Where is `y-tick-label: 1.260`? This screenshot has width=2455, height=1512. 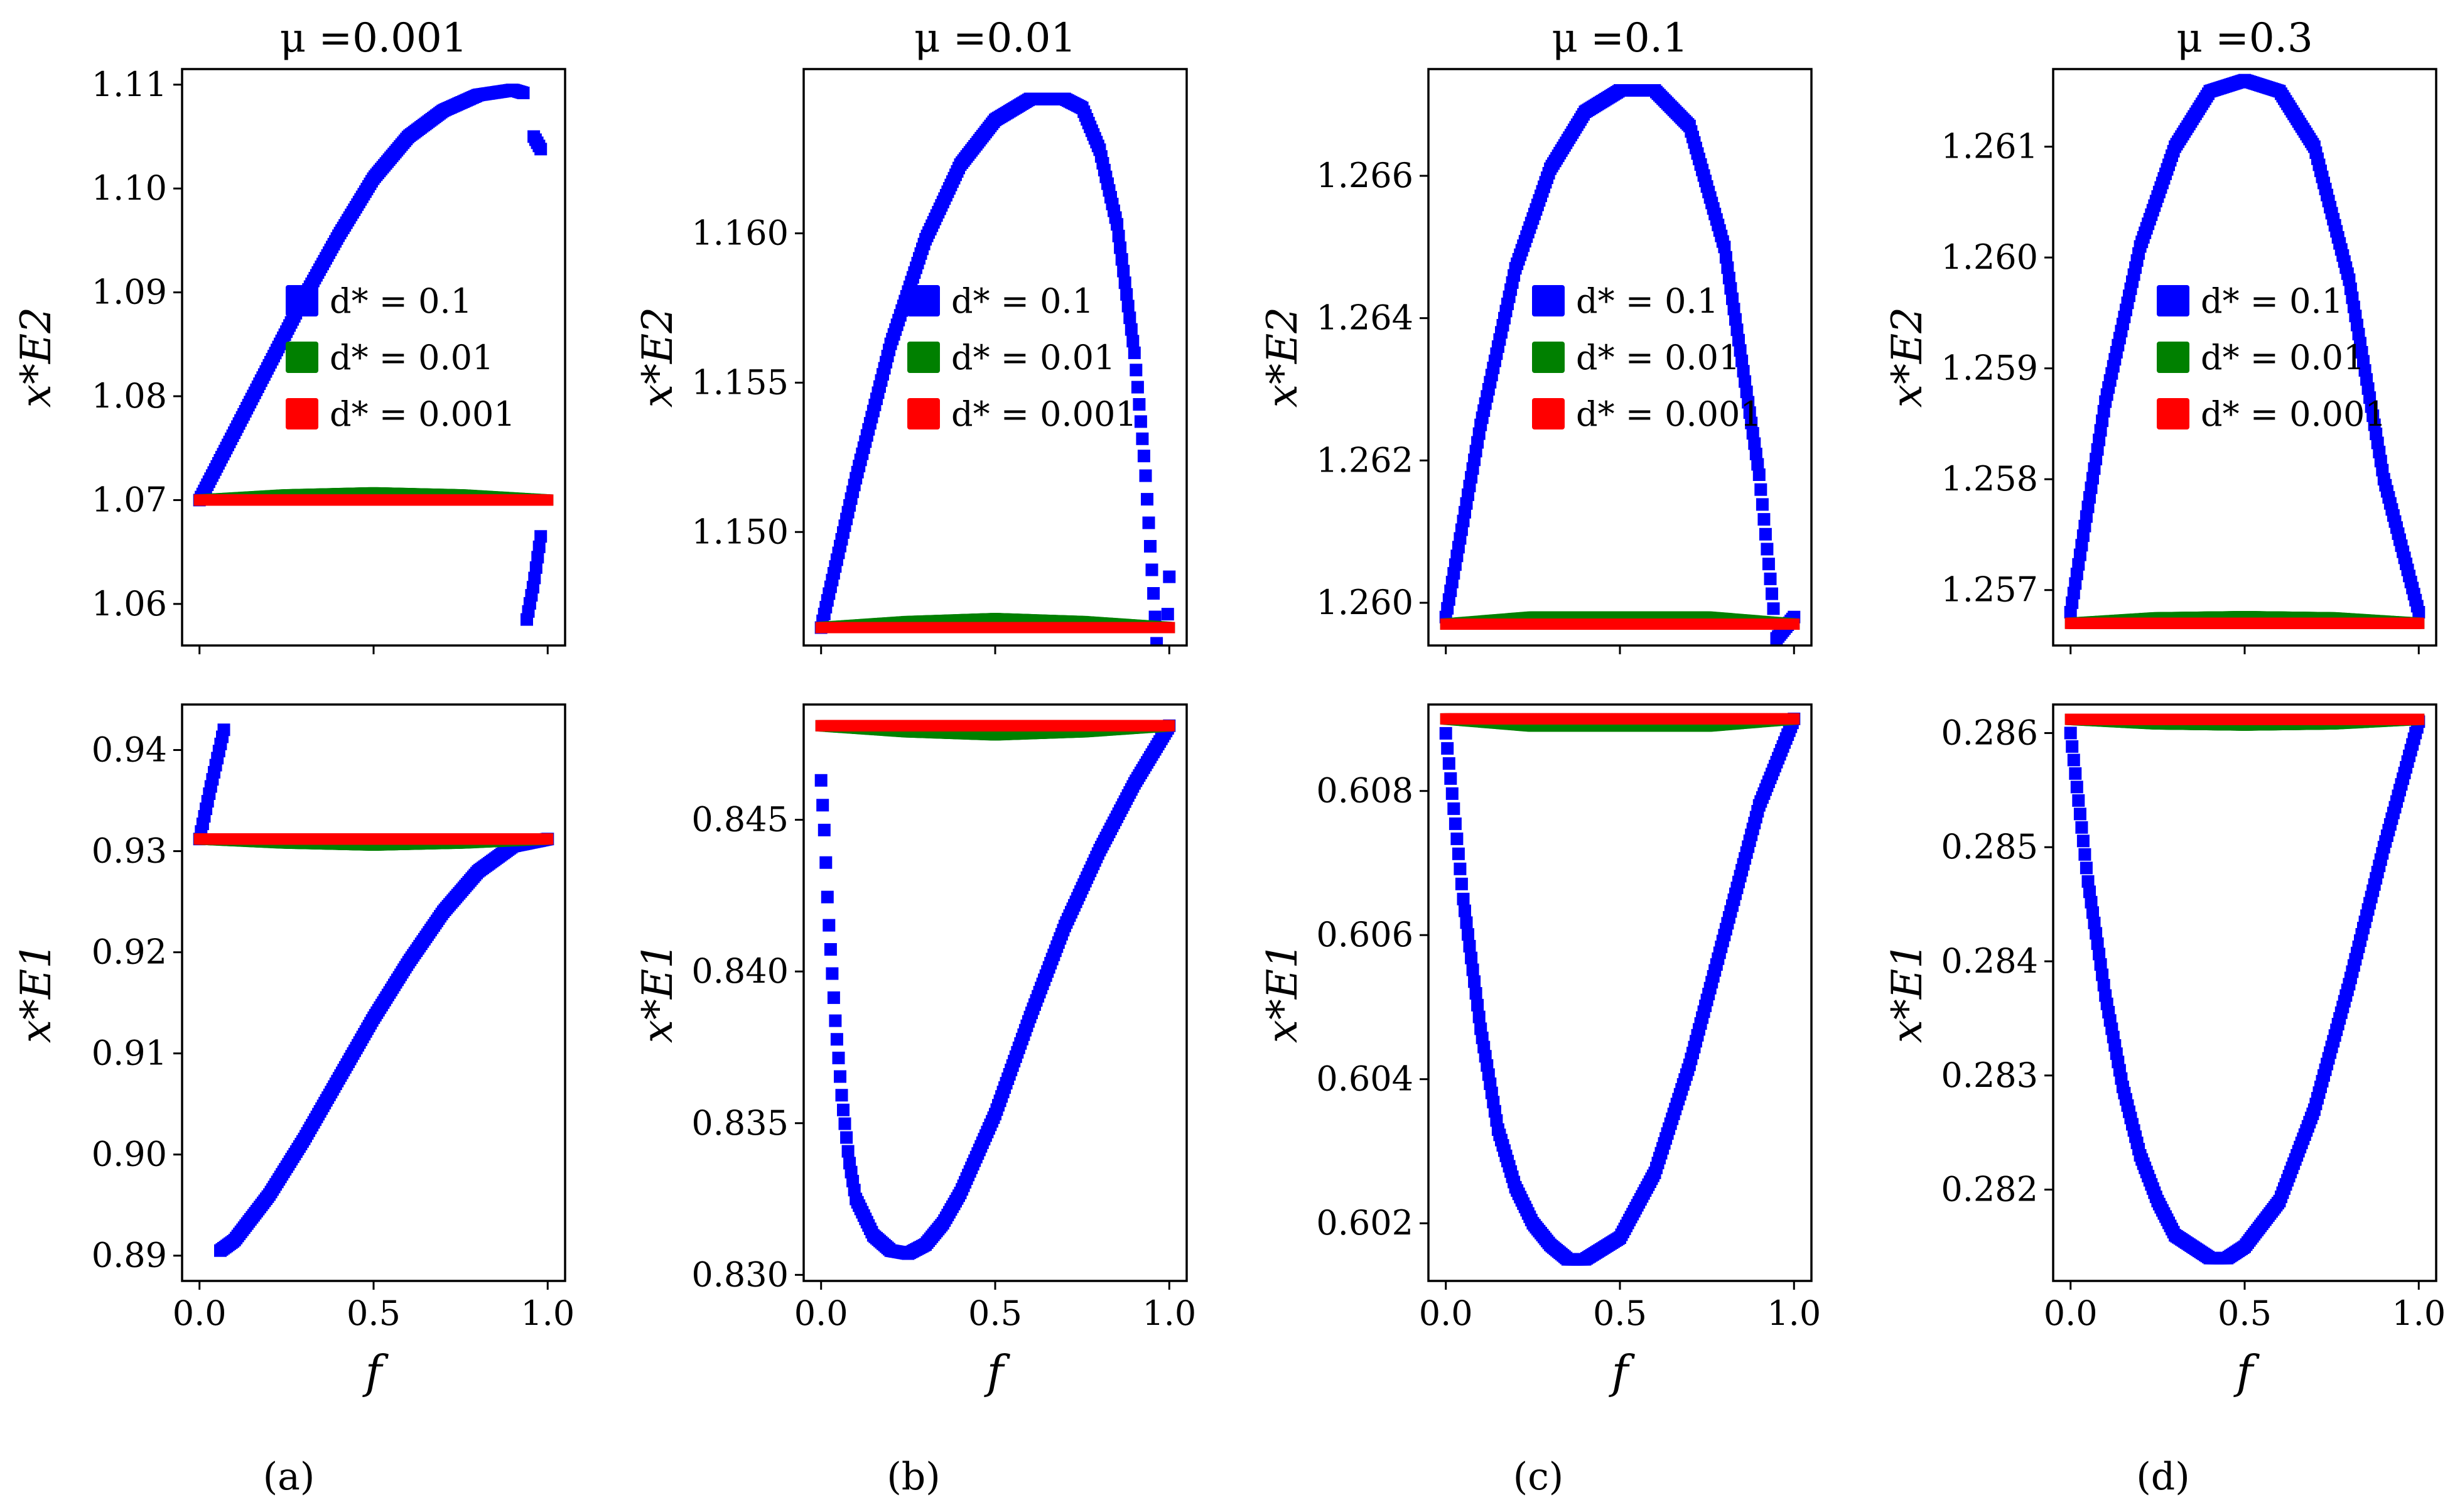
y-tick-label: 1.260 is located at coordinates (1989, 257).